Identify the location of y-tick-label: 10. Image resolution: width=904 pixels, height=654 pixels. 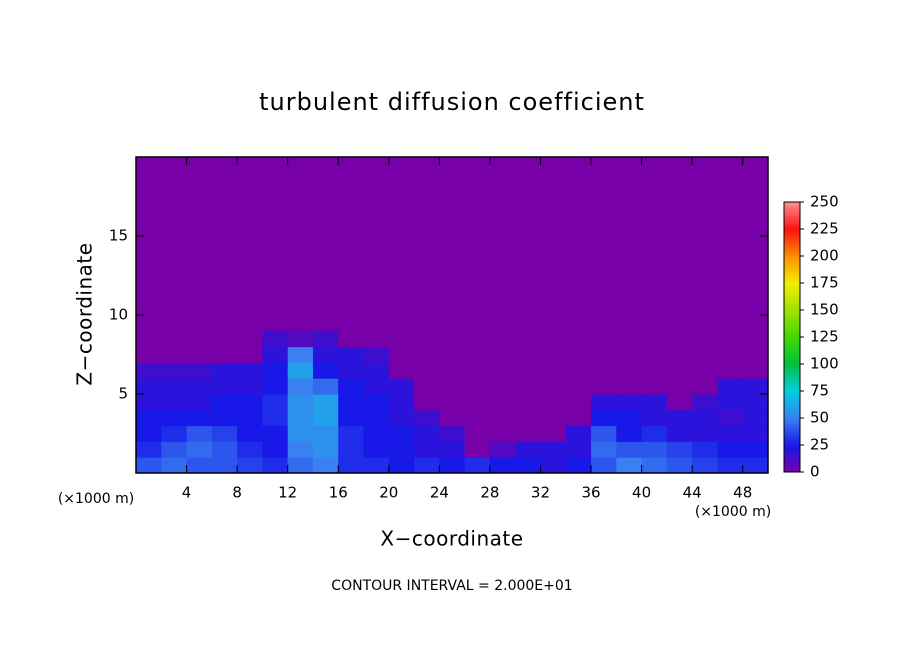
(118, 315).